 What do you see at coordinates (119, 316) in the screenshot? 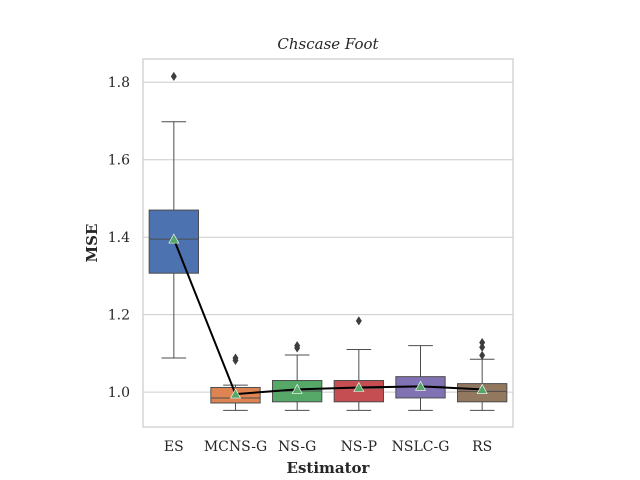
I see `y-tick-label: 1.2` at bounding box center [119, 316].